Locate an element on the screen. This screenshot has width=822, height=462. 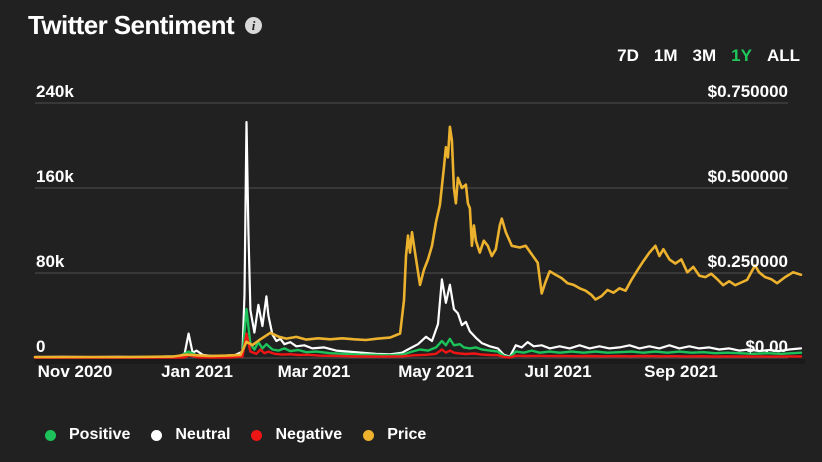
axis-base-strip is located at coordinates (420, 361).